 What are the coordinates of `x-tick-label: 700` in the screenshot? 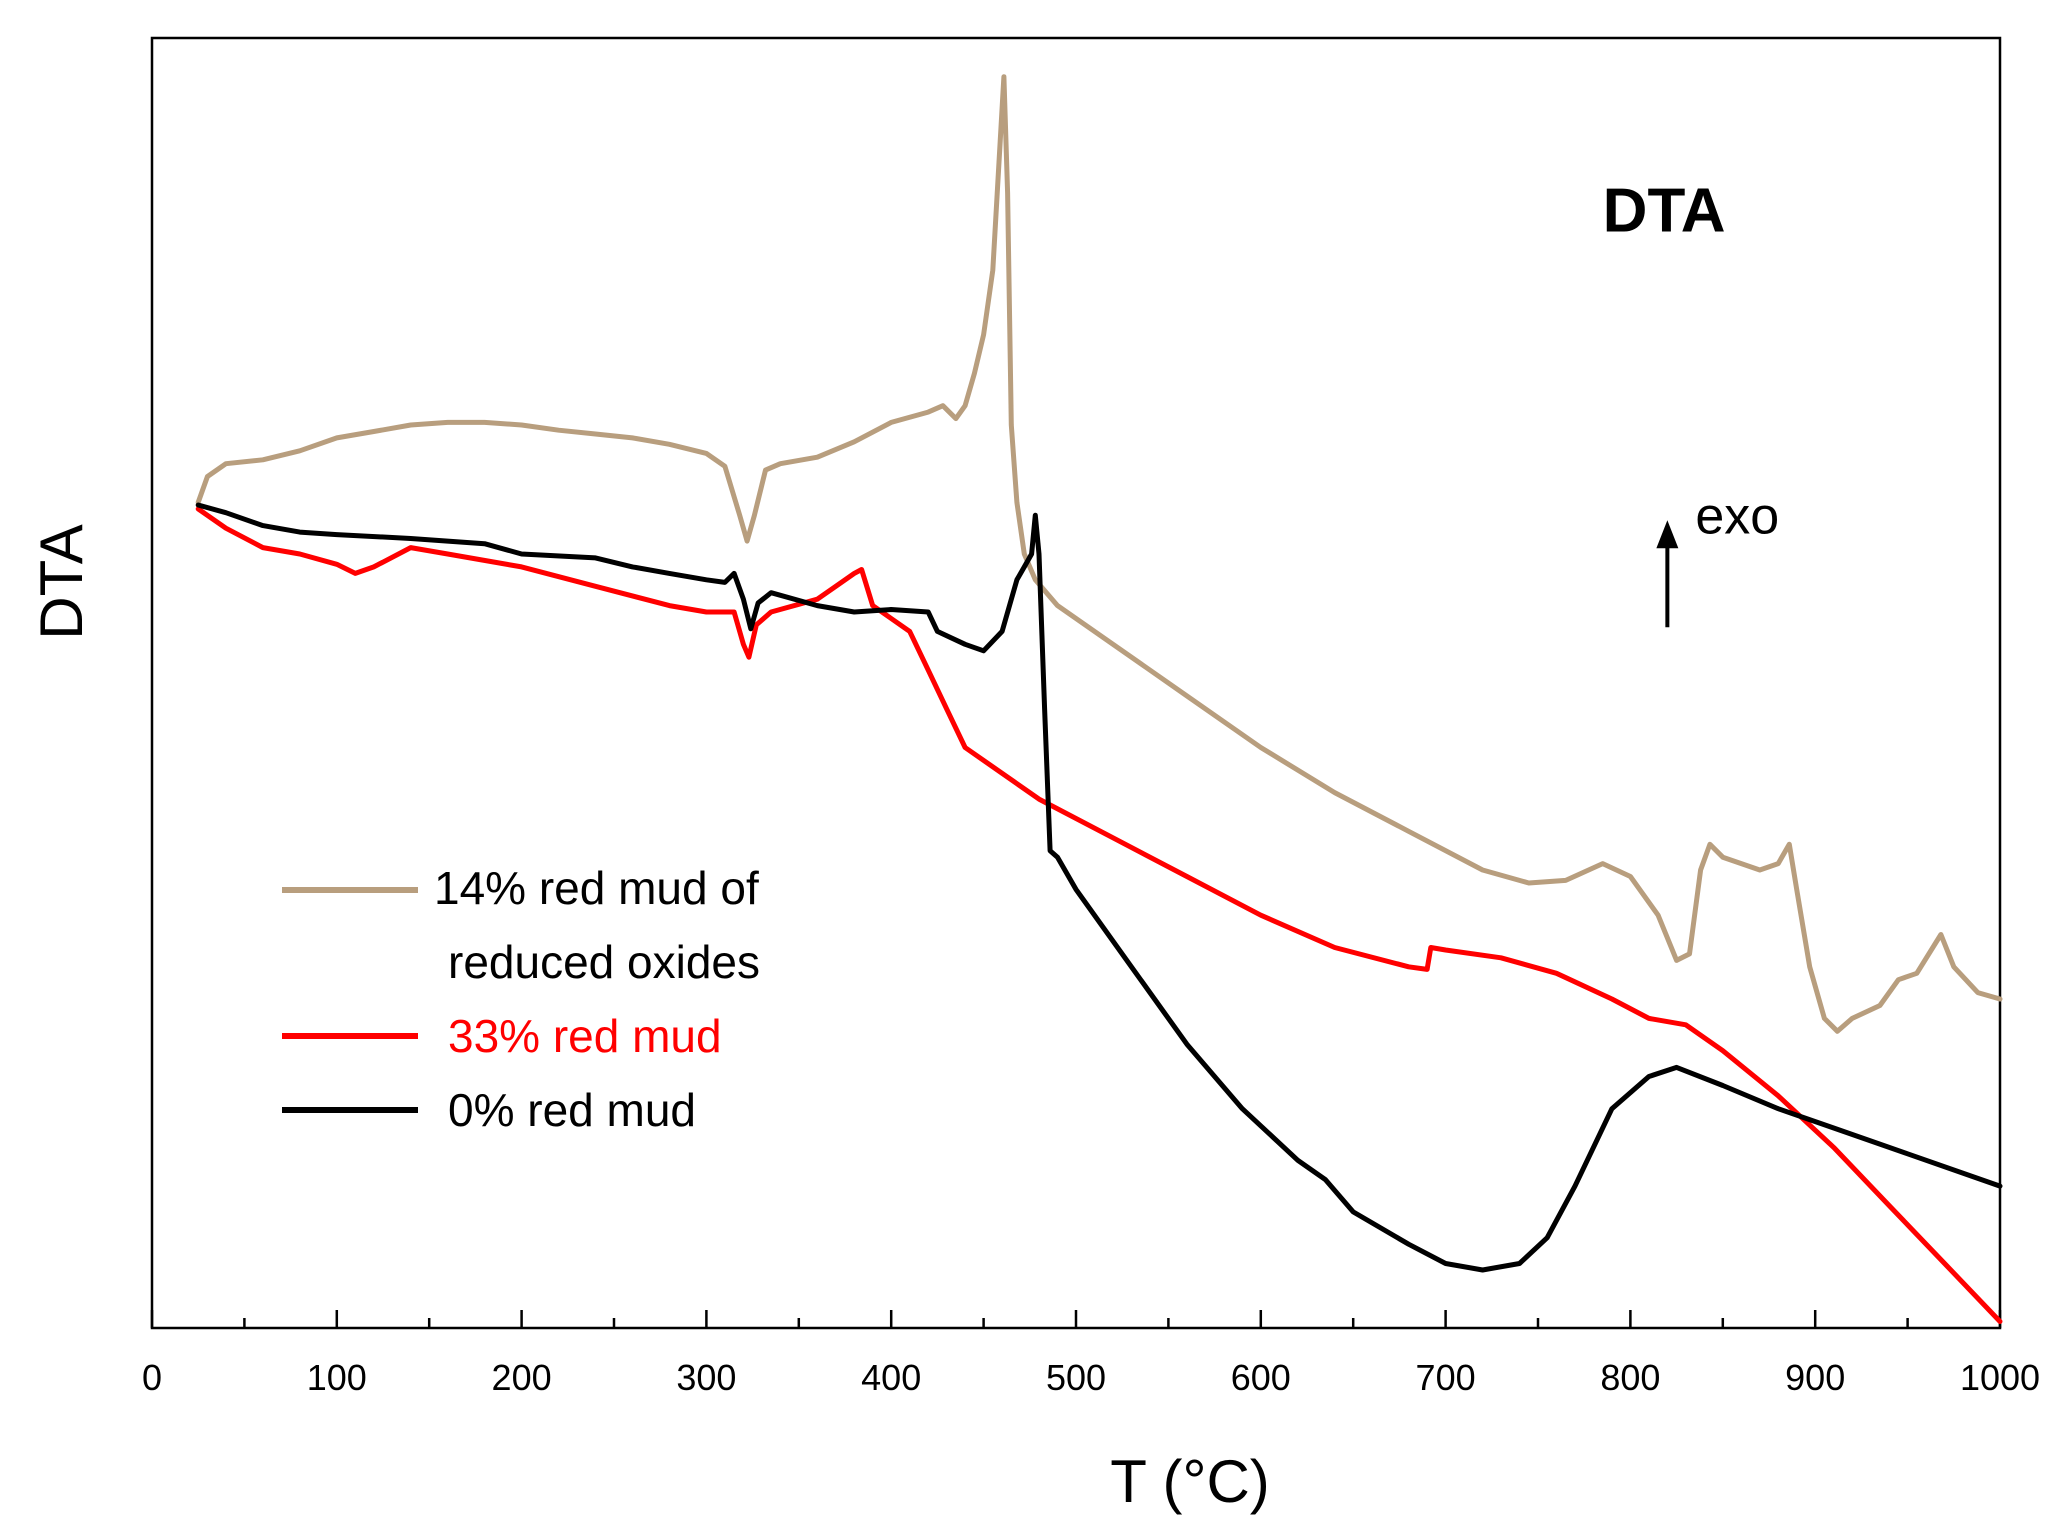 It's located at (1446, 1377).